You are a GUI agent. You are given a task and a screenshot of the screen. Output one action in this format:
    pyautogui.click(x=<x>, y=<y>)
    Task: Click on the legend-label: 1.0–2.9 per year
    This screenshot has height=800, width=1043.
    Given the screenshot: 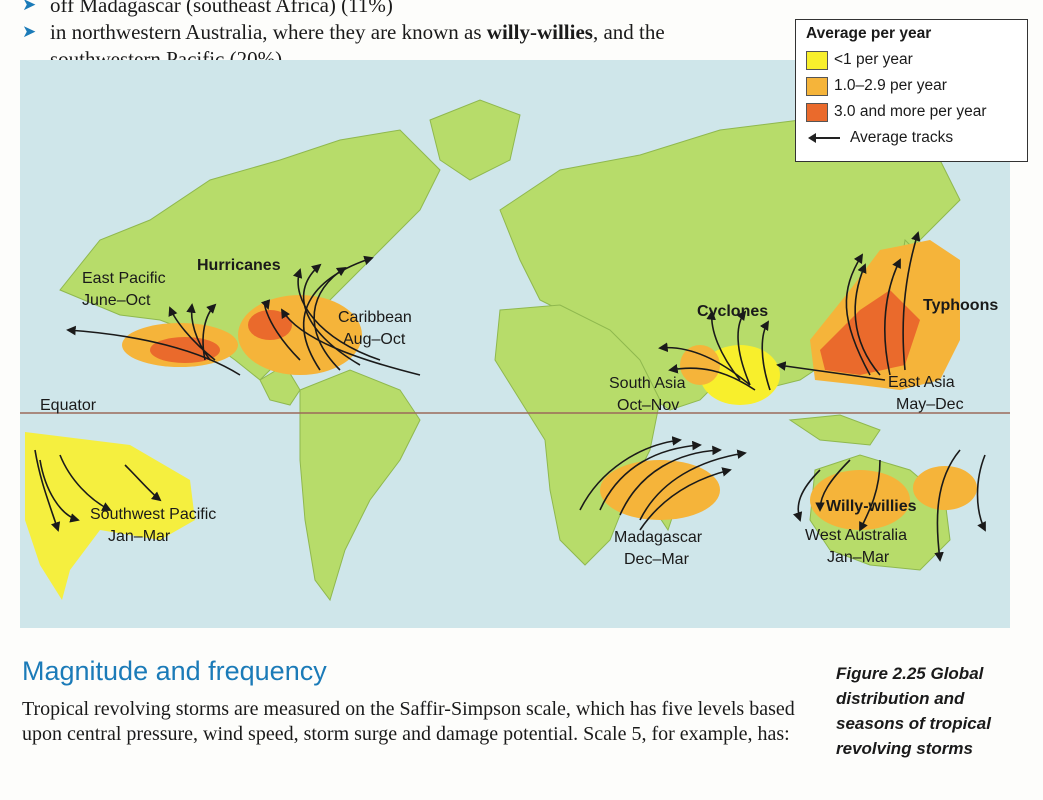 What is the action you would take?
    pyautogui.click(x=890, y=85)
    